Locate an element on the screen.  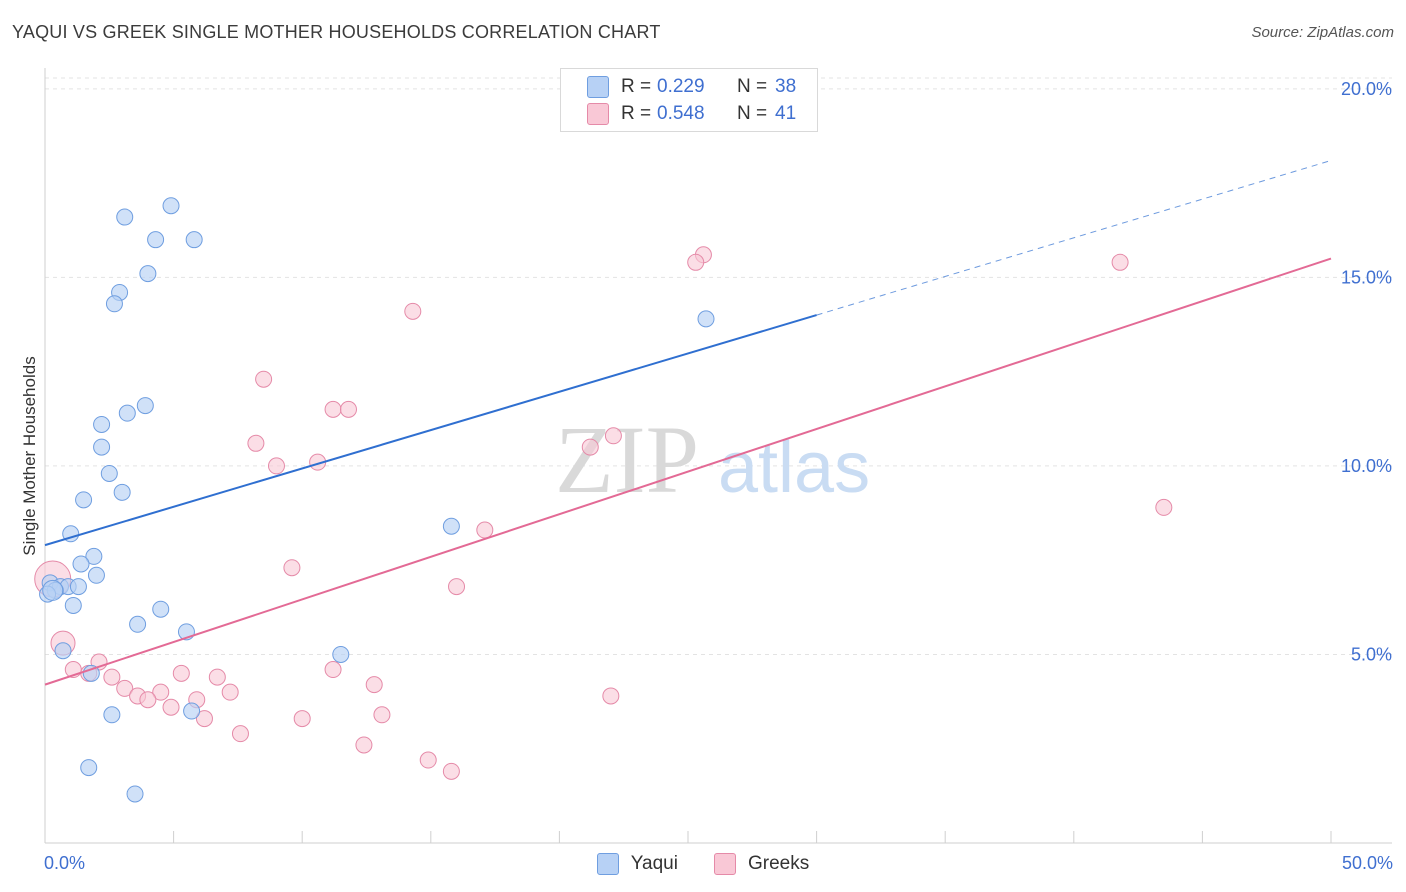
x-tick-label: 0.0% is located at coordinates (64, 863).